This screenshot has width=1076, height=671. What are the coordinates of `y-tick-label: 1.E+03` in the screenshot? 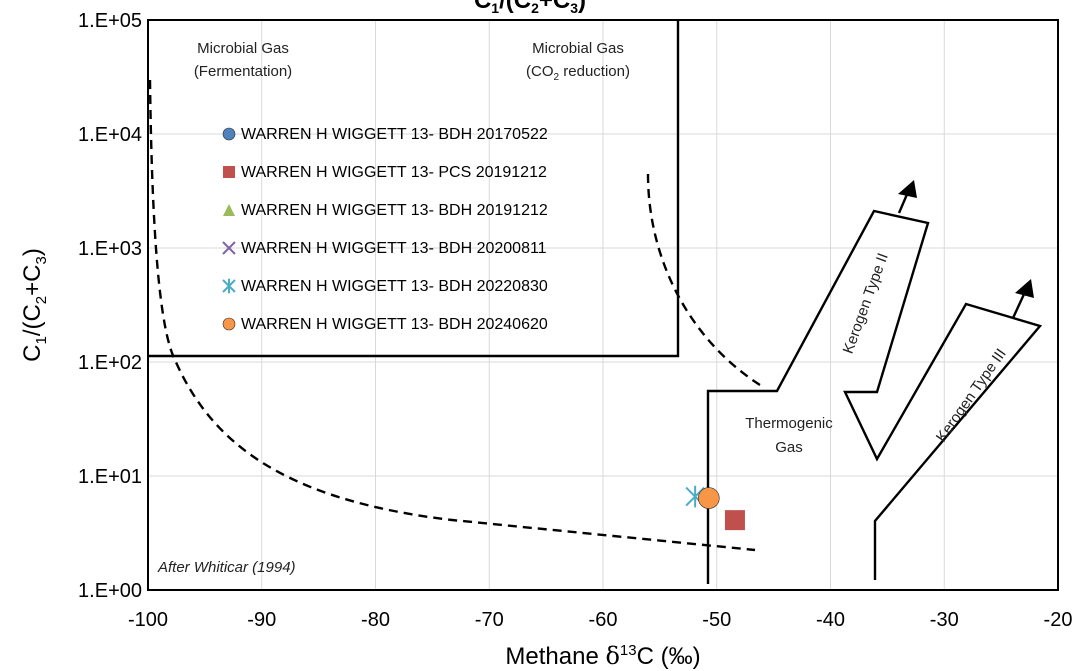 It's located at (110, 249).